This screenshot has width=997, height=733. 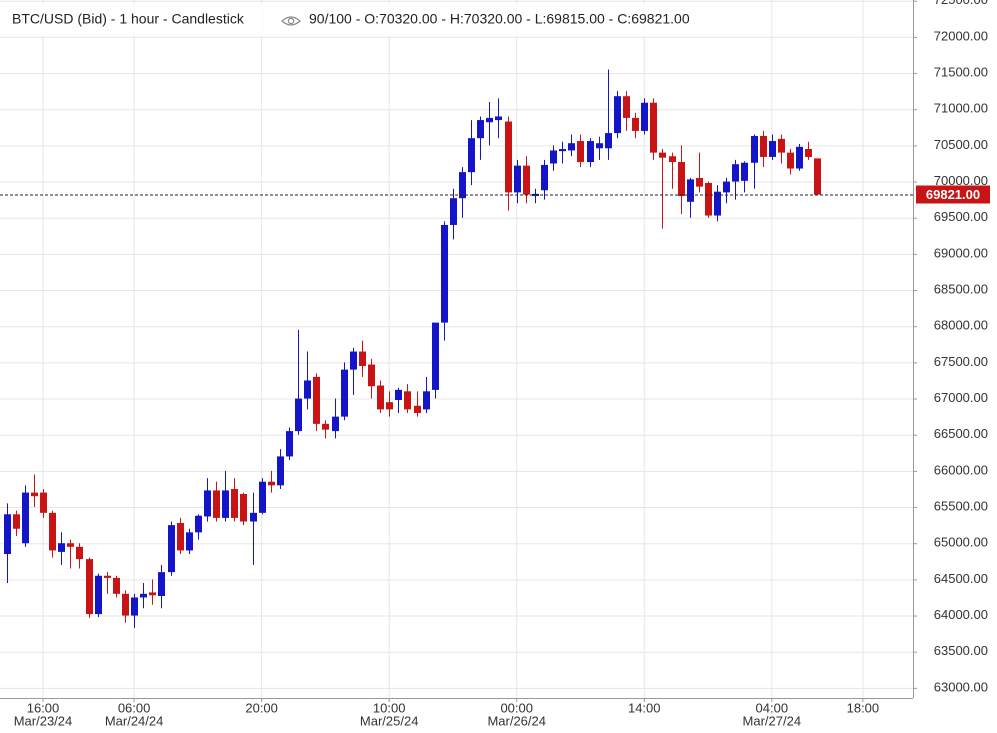 I want to click on y-tick-label: 63500.00, so click(x=961, y=650).